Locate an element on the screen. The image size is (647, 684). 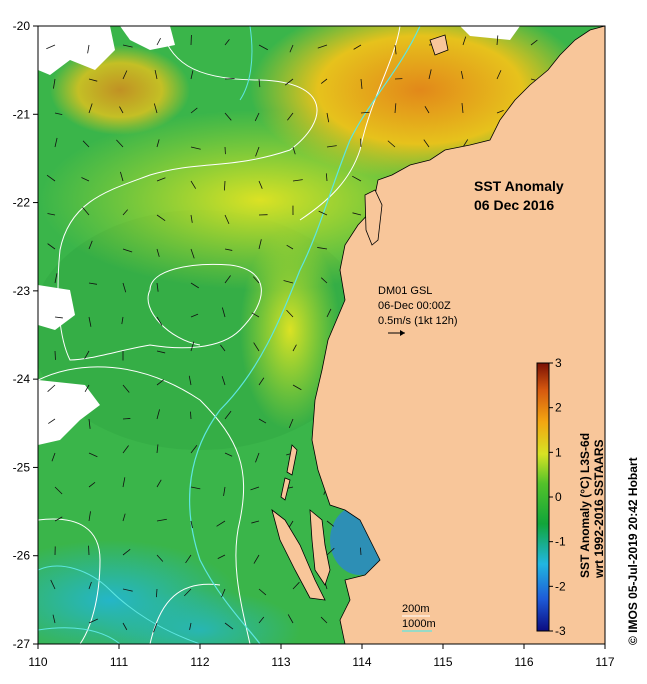
x-tick-label: 110 is located at coordinates (37, 662).